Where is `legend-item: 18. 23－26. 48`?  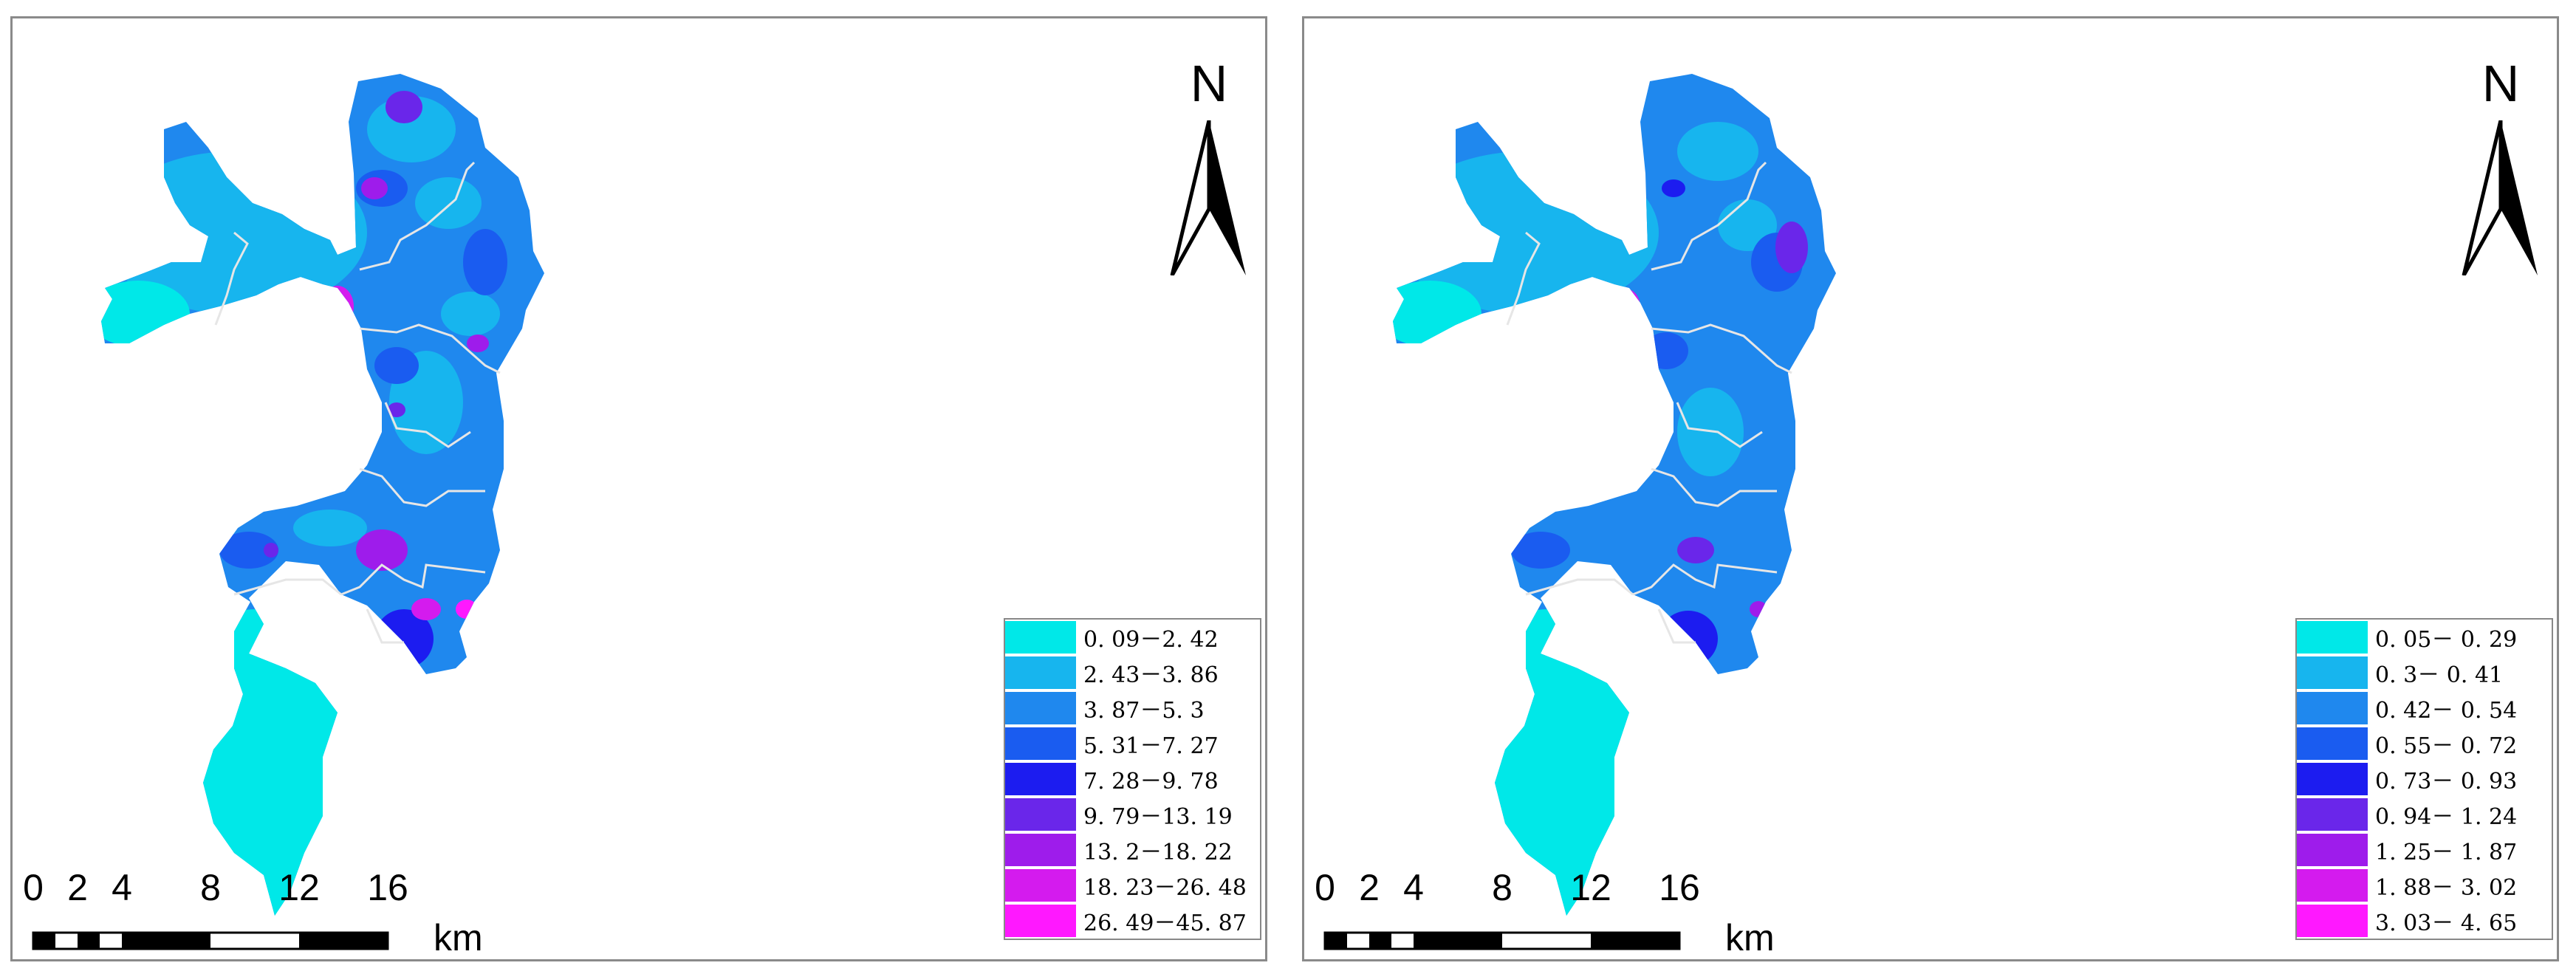 legend-item: 18. 23－26. 48 is located at coordinates (1132, 885).